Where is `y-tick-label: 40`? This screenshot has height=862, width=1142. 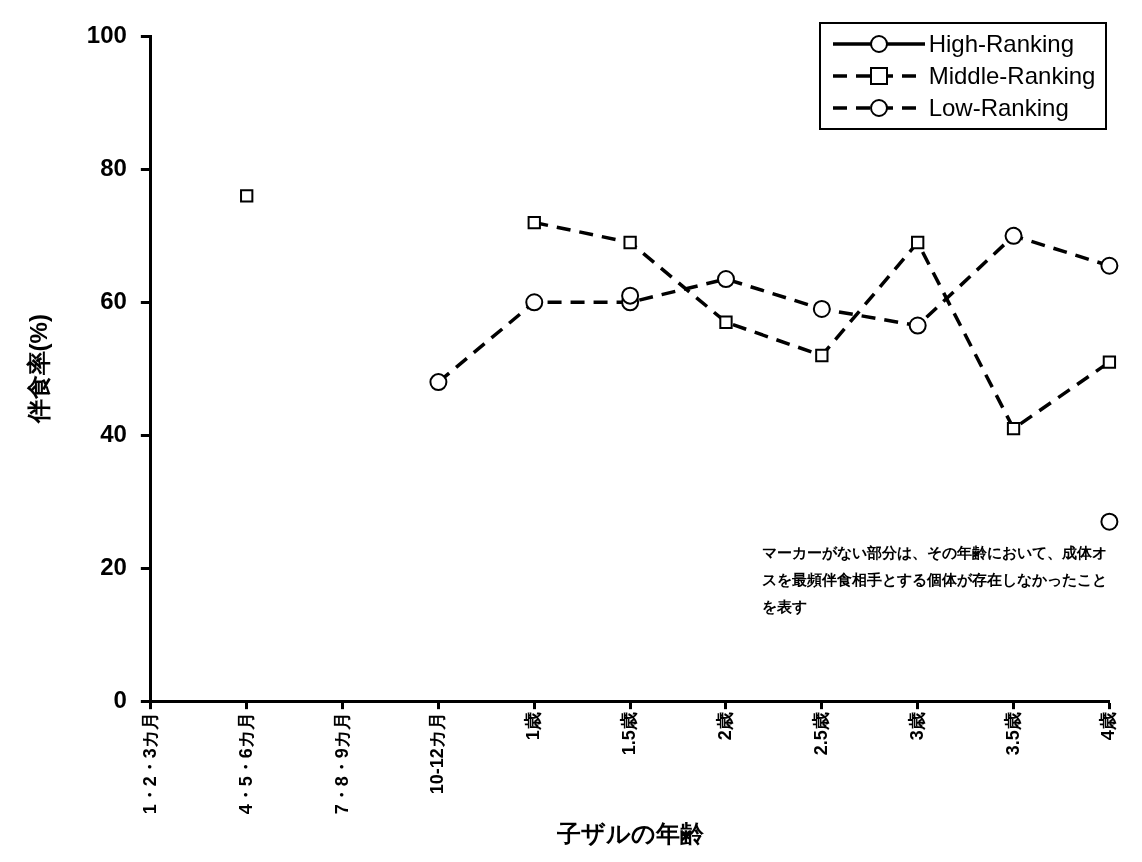
y-tick-label: 40 is located at coordinates (113, 433).